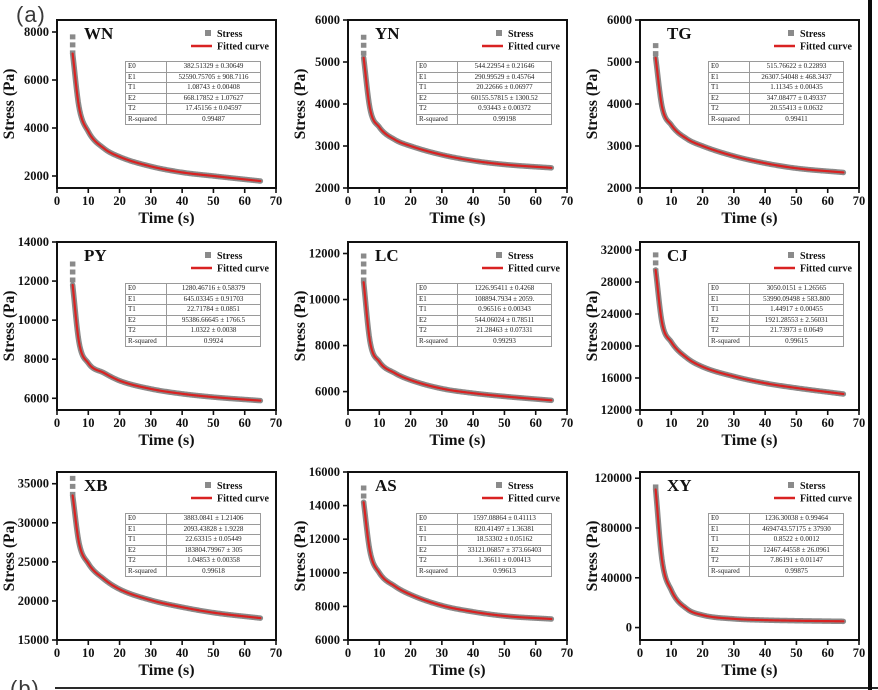  Describe the element at coordinates (33, 320) in the screenshot. I see `y-tick-label: 10000` at that location.